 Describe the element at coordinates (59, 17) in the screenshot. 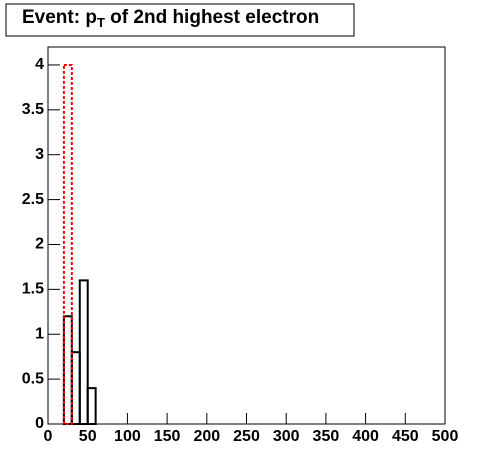

I see `title-part: Event: p` at that location.